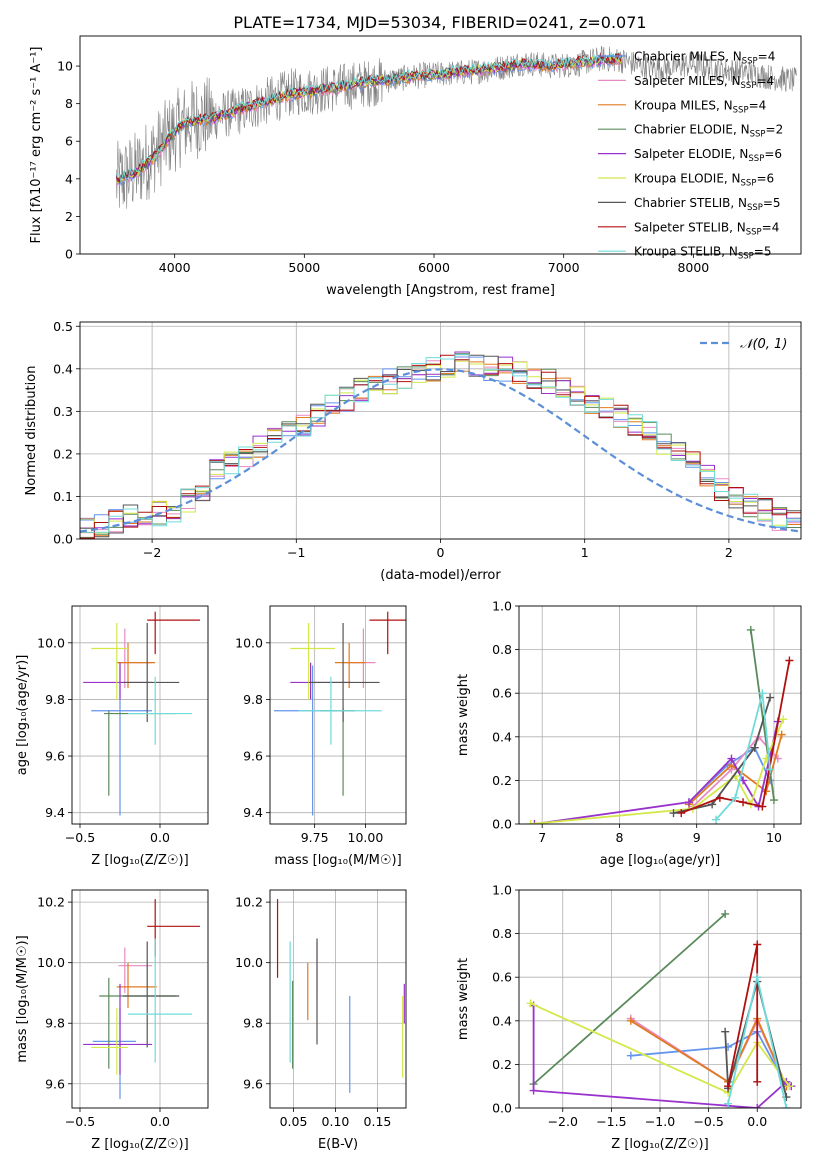 The image size is (819, 1170). What do you see at coordinates (502, 606) in the screenshot?
I see `y-tick-label: 1.0` at bounding box center [502, 606].